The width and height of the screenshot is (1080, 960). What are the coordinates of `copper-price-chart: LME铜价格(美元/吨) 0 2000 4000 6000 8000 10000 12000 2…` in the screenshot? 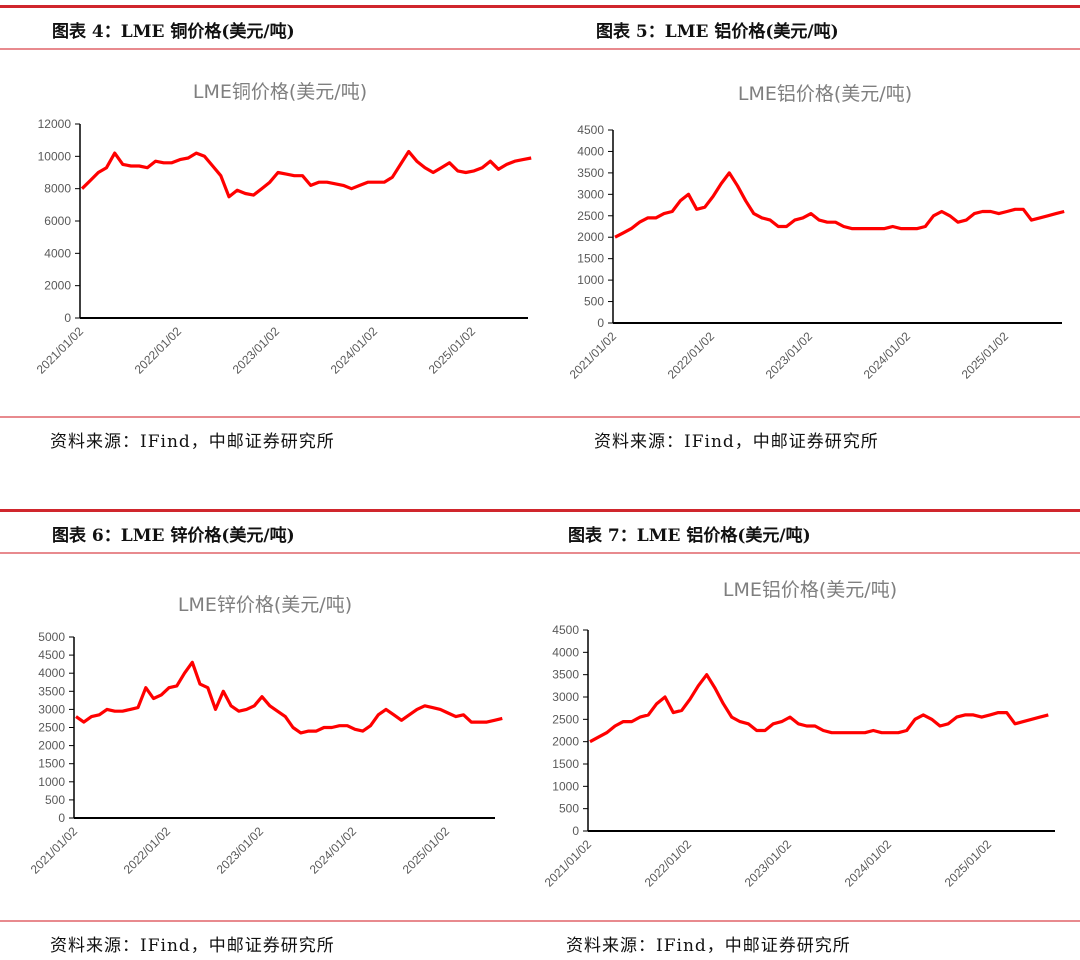 It's located at (283, 229).